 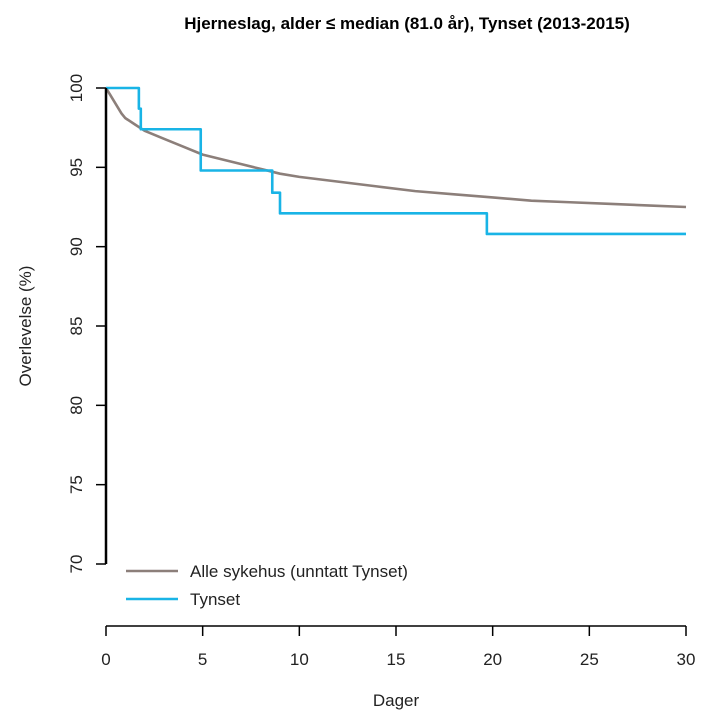 What do you see at coordinates (25, 326) in the screenshot?
I see `y-axis-label: Overlevelse (%)` at bounding box center [25, 326].